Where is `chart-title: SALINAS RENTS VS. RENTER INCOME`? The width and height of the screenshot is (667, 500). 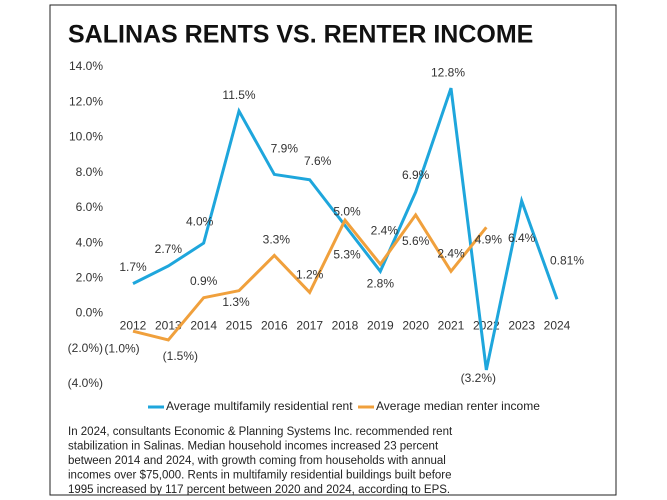 chart-title: SALINAS RENTS VS. RENTER INCOME is located at coordinates (300, 35).